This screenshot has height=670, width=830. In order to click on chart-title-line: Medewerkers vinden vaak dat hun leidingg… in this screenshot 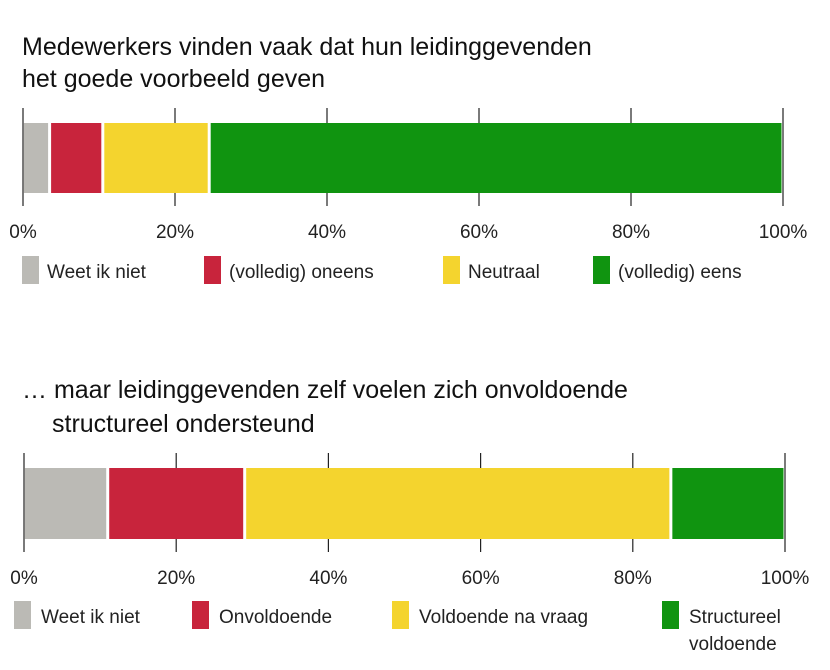, I will do `click(307, 47)`.